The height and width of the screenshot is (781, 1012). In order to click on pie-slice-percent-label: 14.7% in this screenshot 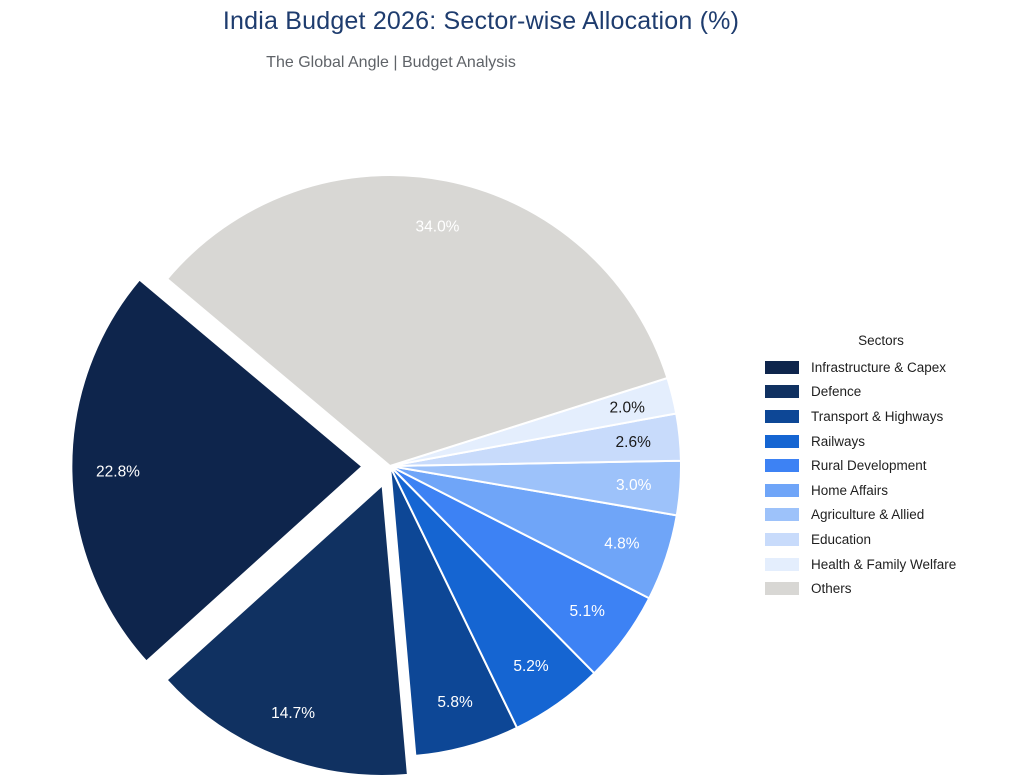, I will do `click(293, 713)`.